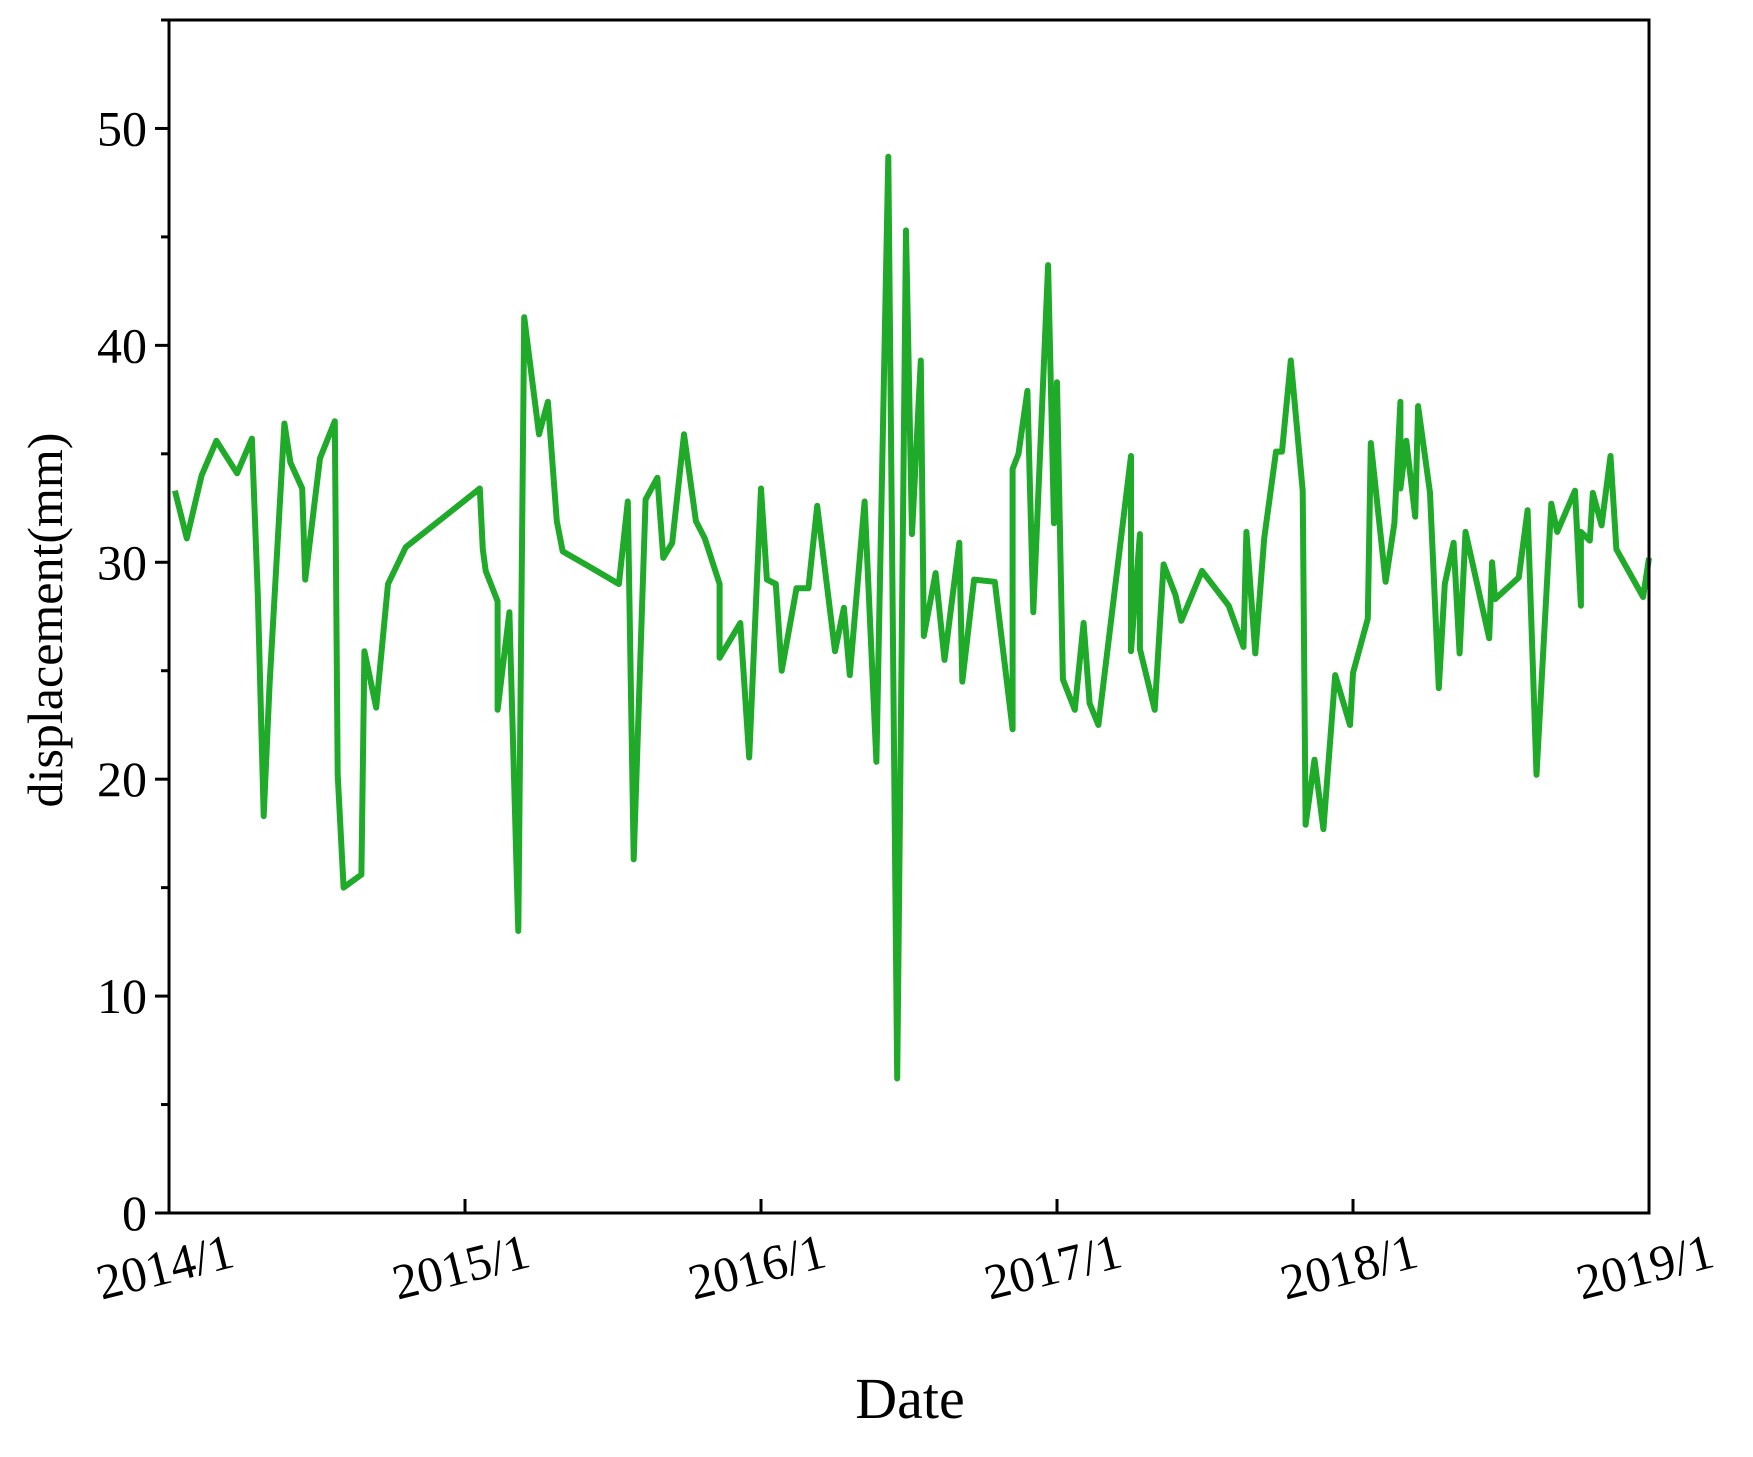 This screenshot has height=1457, width=1753. I want to click on x-tick-label: 2014/1, so click(165, 1267).